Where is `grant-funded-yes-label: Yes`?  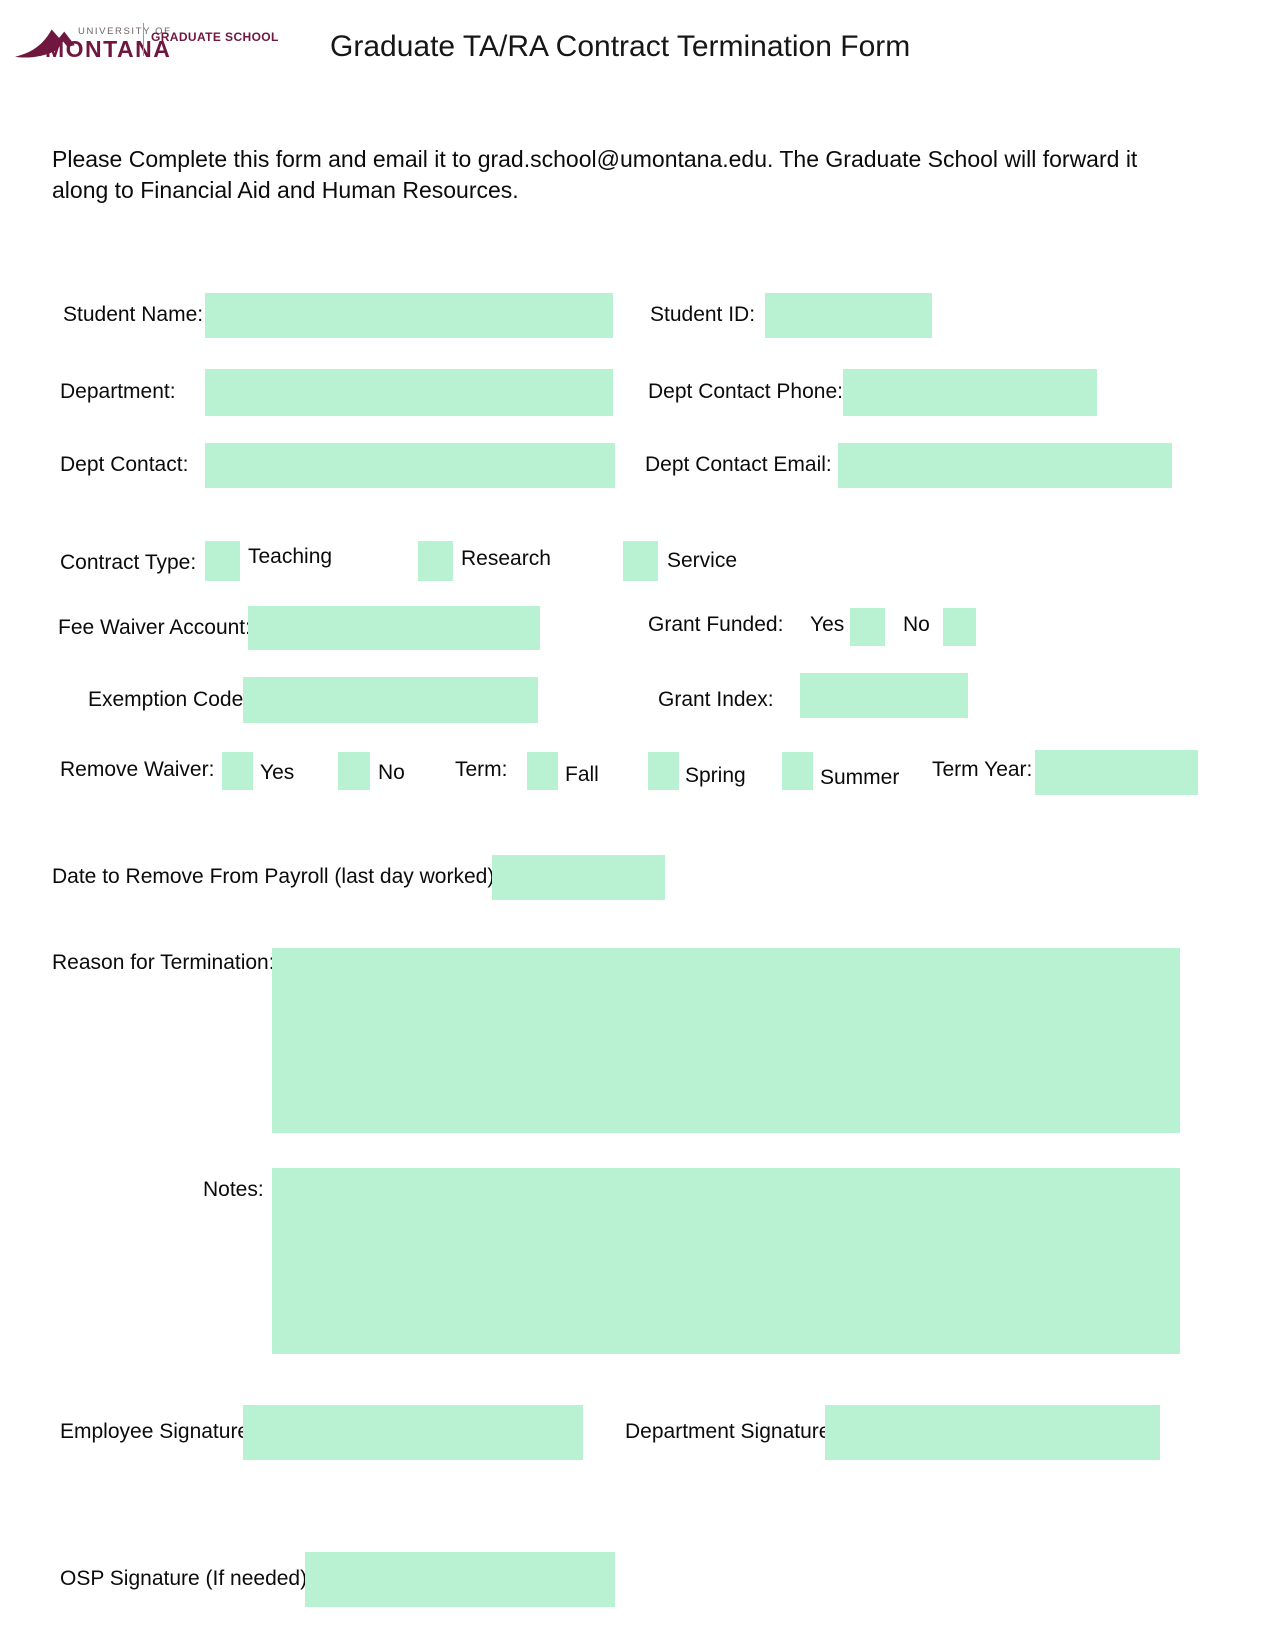
grant-funded-yes-label: Yes is located at coordinates (827, 624).